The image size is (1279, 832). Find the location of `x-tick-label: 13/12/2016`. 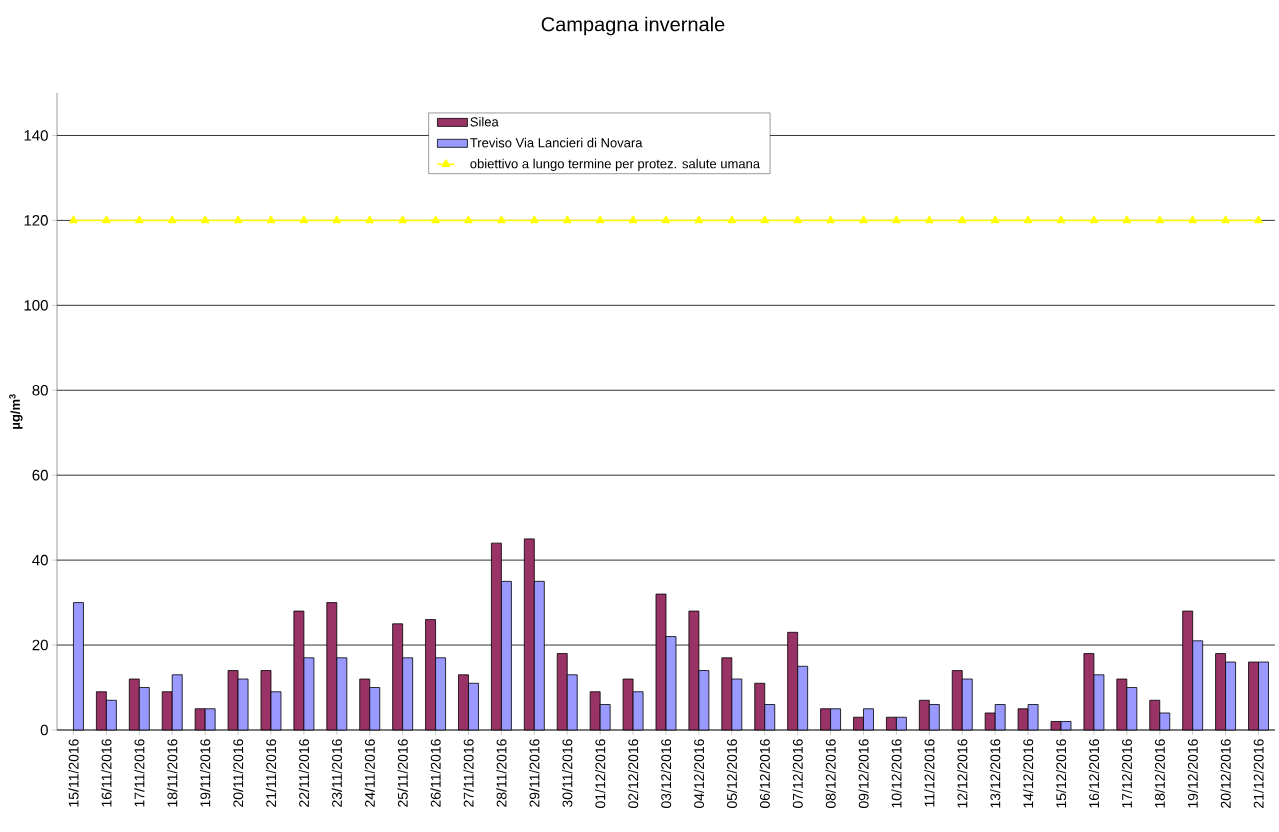

x-tick-label: 13/12/2016 is located at coordinates (995, 773).